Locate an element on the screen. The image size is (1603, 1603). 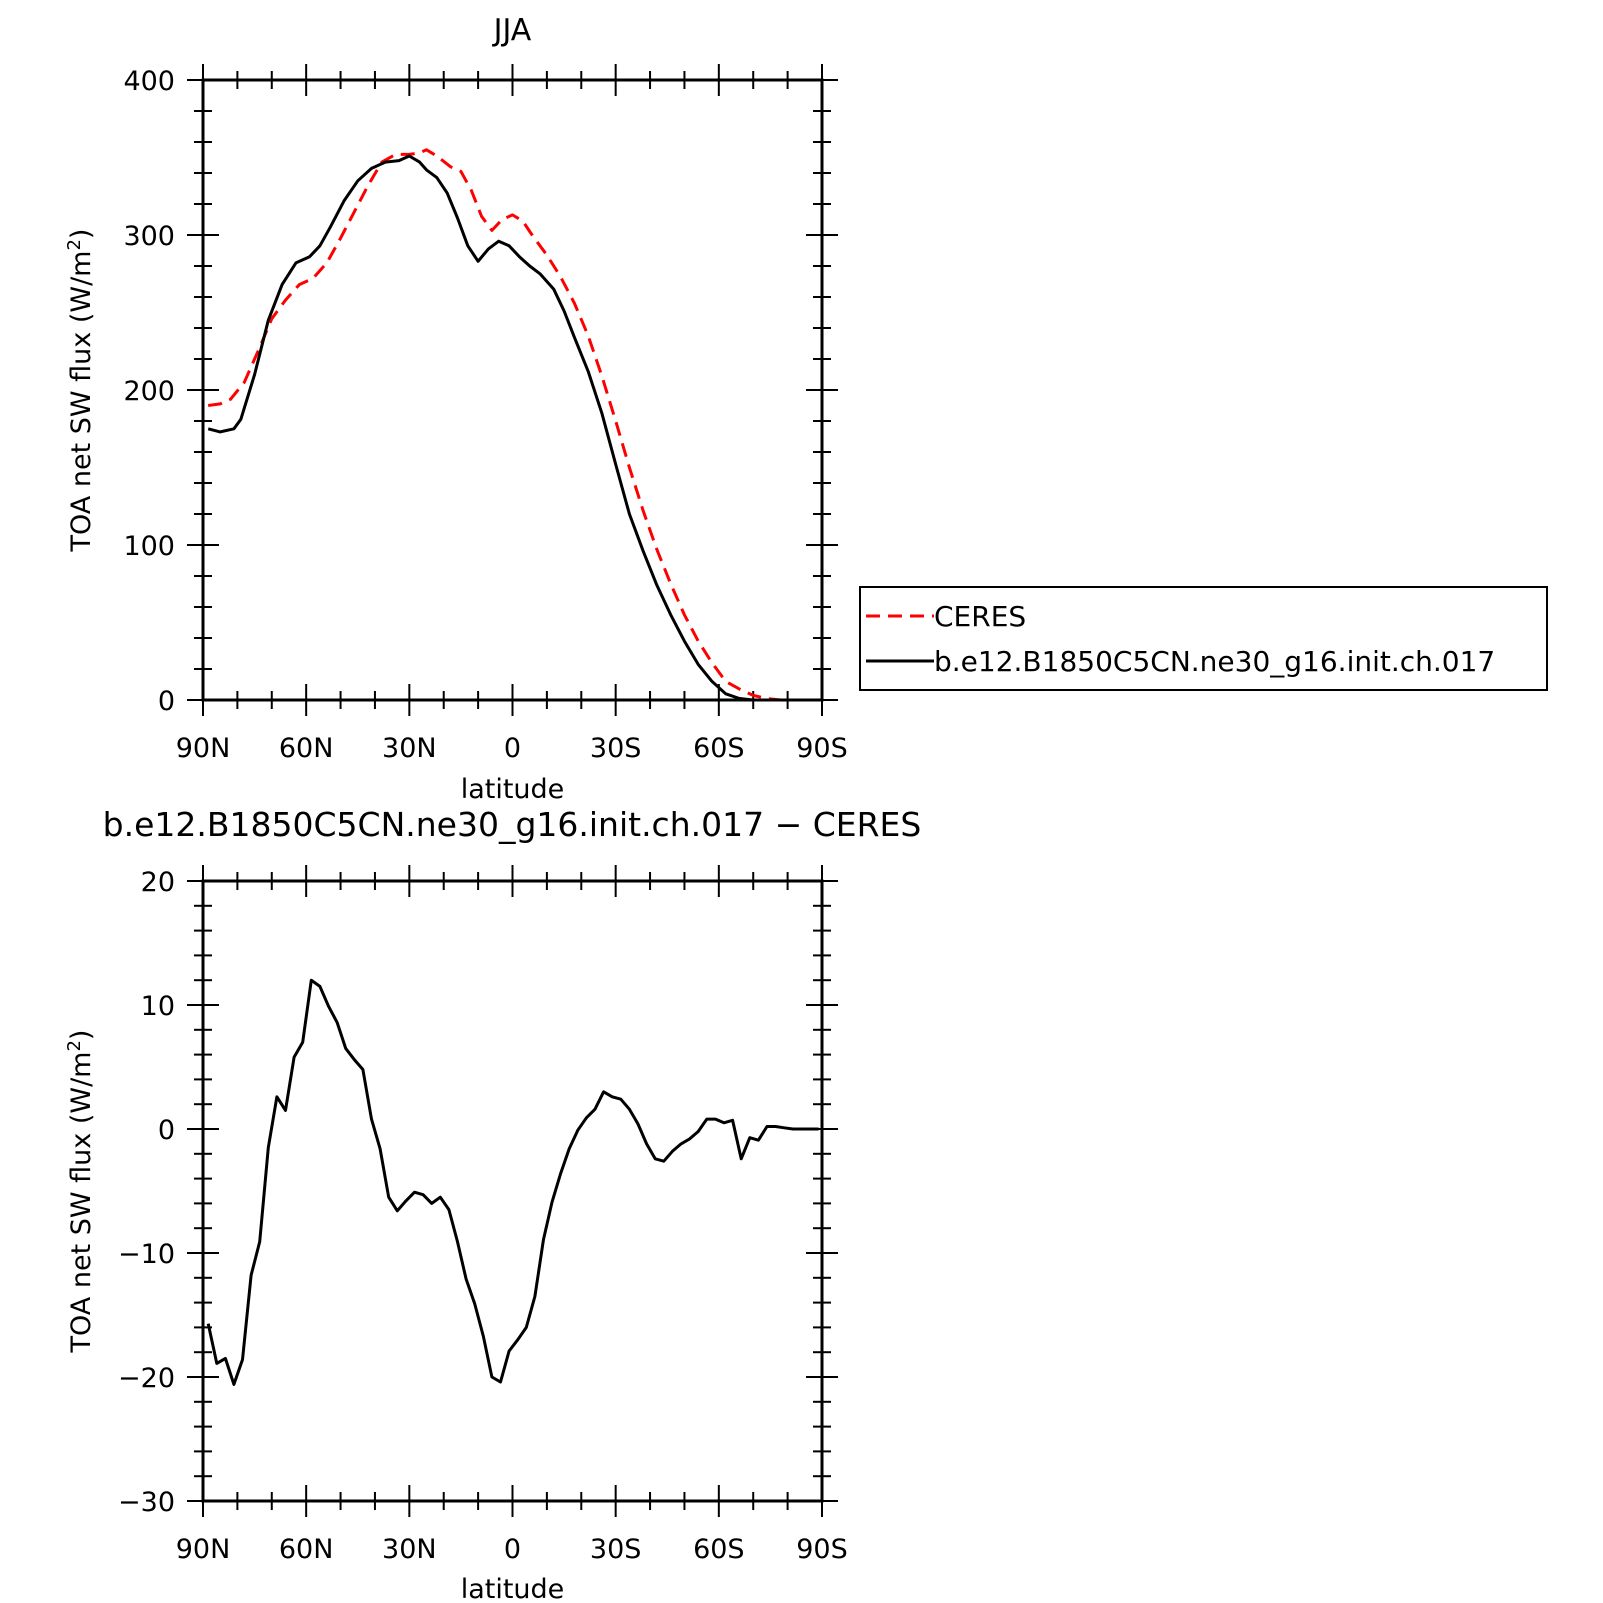
y-tick-label: 10 is located at coordinates (158, 1006).